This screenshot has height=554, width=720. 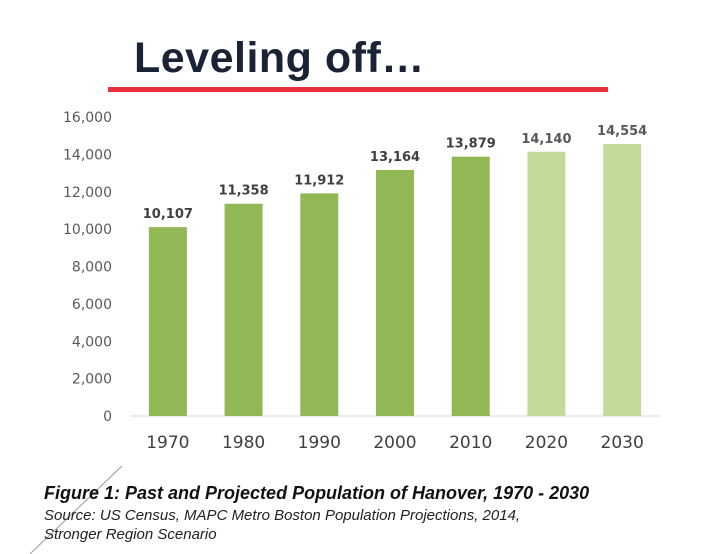 I want to click on y-tick-label: 10,000, so click(x=87, y=230).